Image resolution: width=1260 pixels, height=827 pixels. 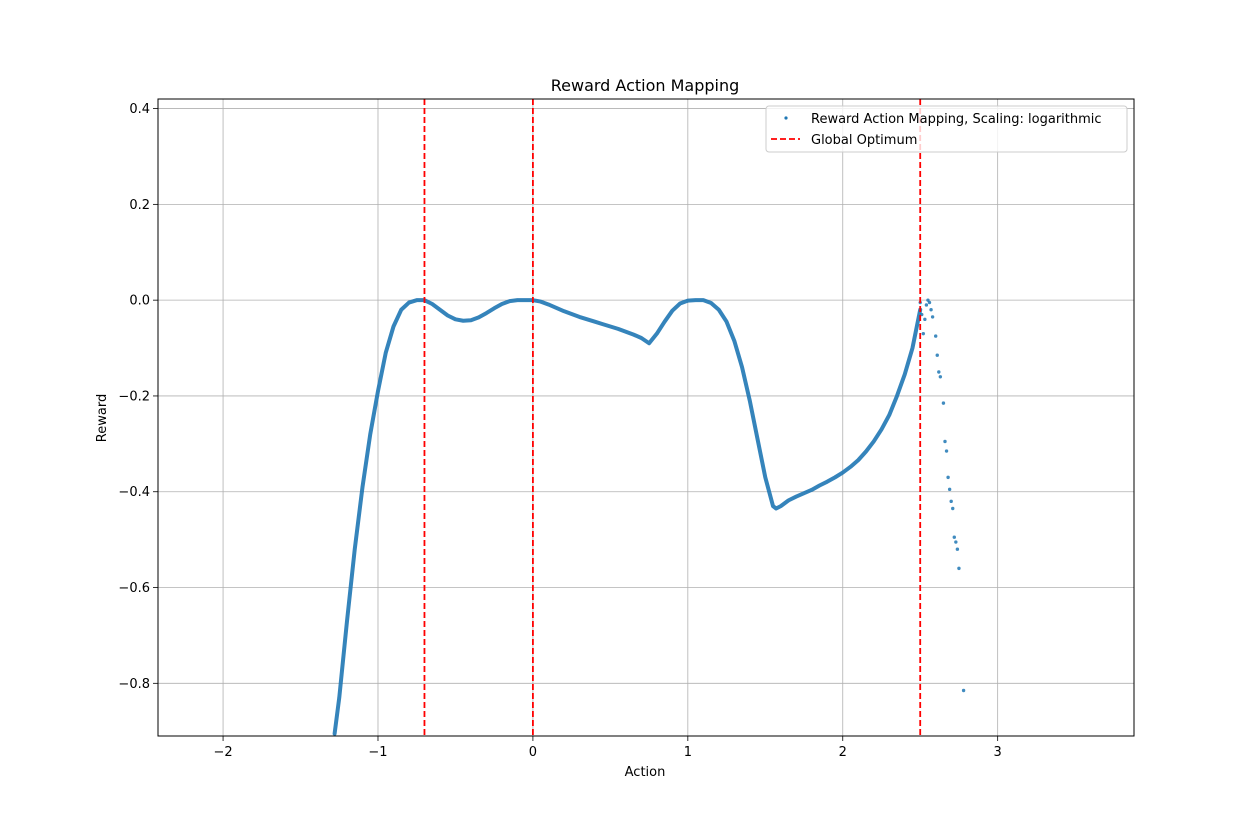 I want to click on y-tick-label: 0.2, so click(x=139, y=205).